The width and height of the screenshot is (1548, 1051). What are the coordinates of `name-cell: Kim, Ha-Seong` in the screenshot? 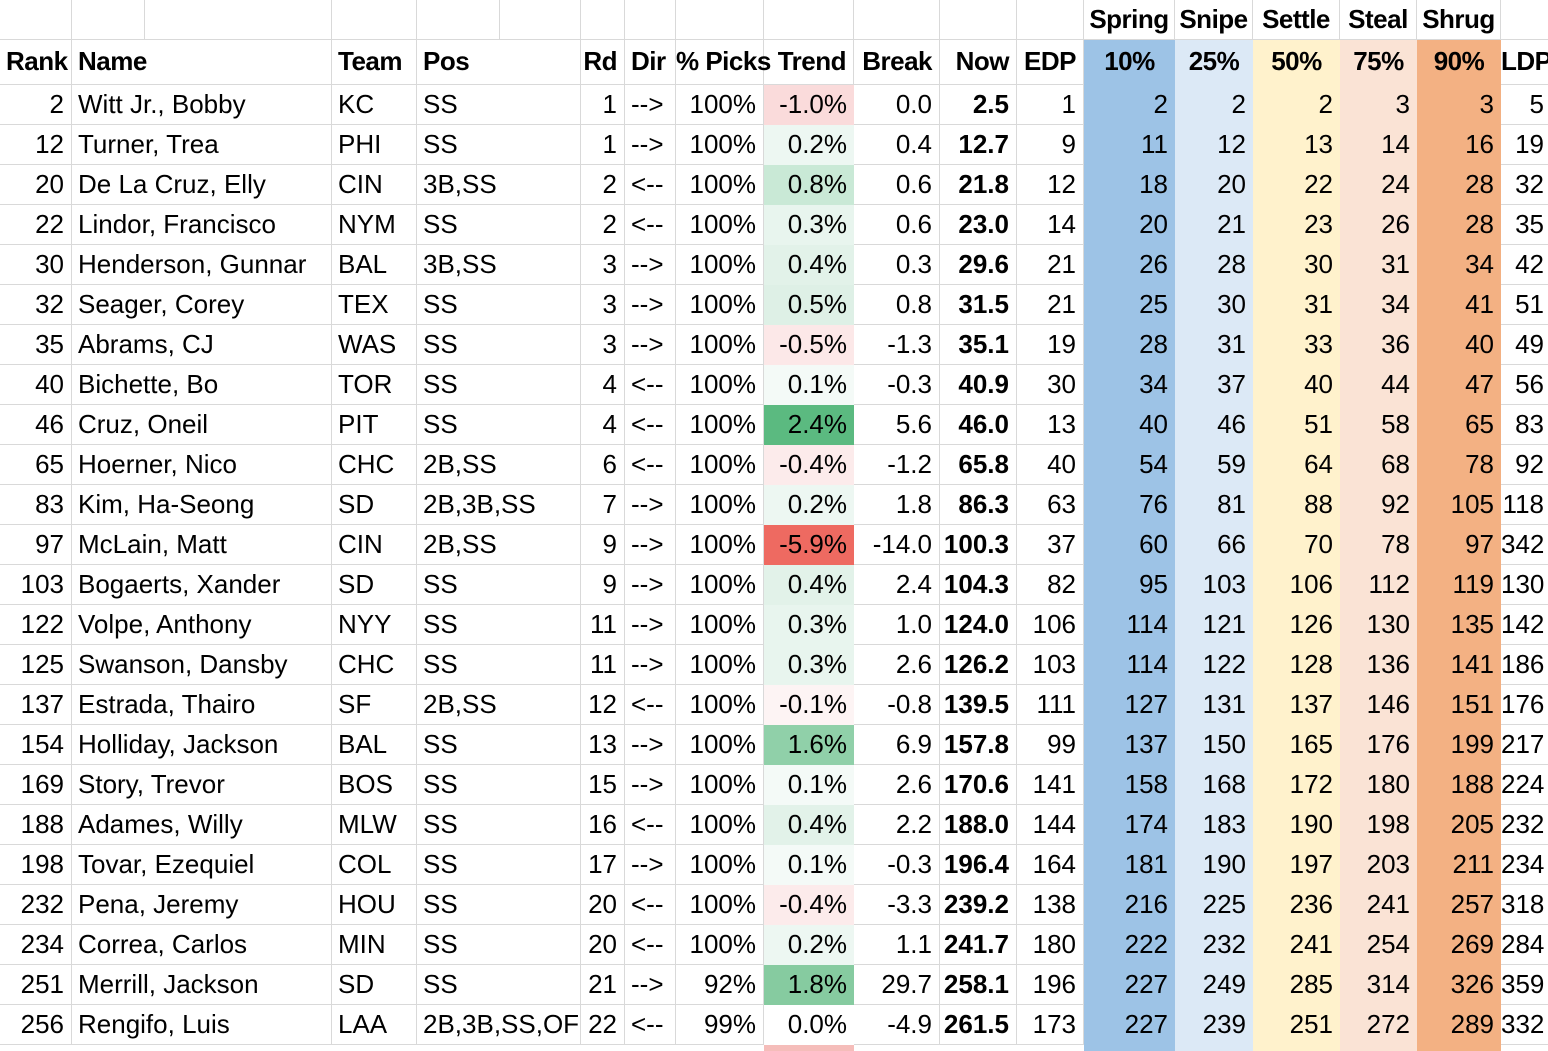 It's located at (202, 505).